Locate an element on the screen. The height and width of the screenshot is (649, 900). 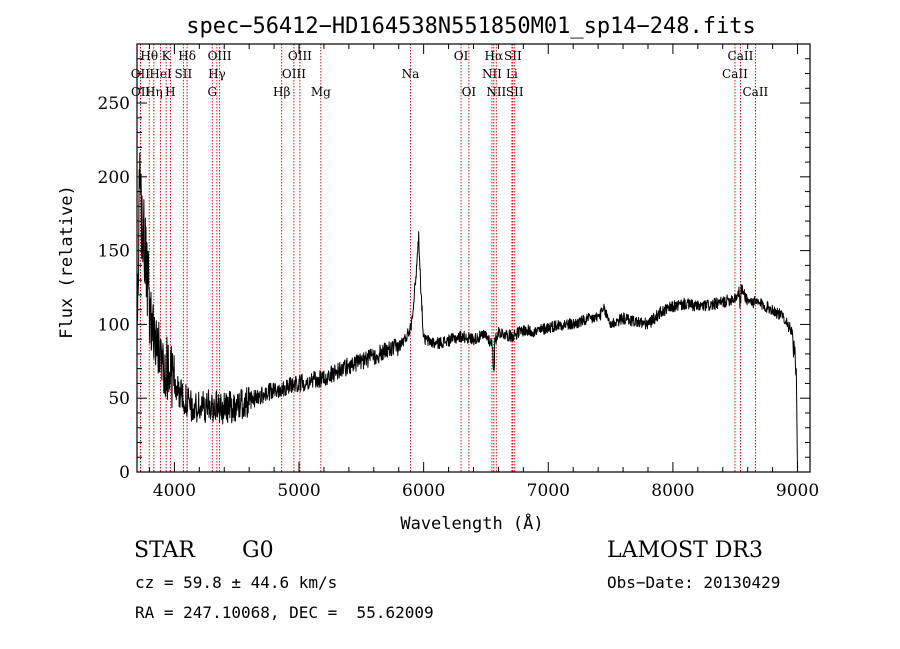
y-tick-label: 250 is located at coordinates (114, 104).